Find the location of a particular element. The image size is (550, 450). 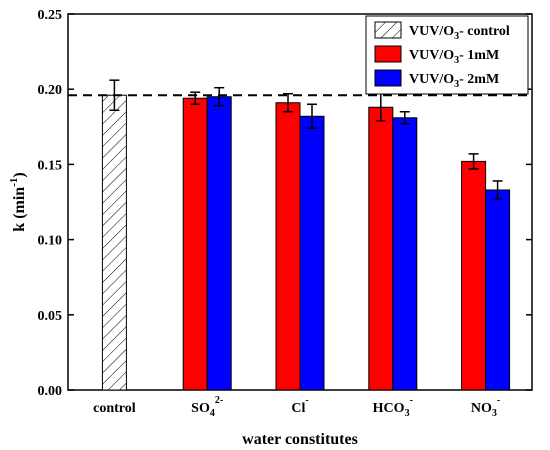

y-axis-title: k (min-1) is located at coordinates (18, 201).